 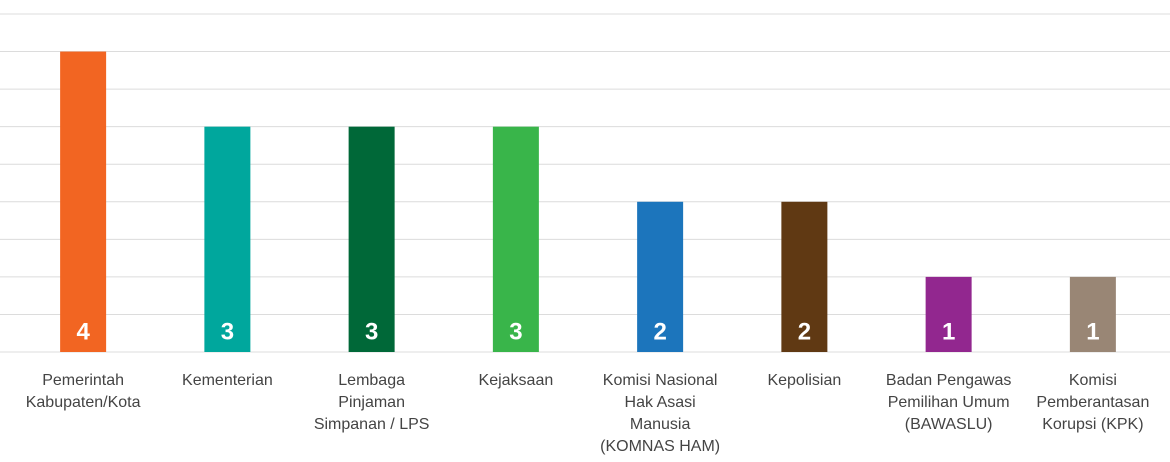 I want to click on x-tick-label: Badan Pengawas Pemilihan Umum (BAWASLU), so click(x=948, y=402).